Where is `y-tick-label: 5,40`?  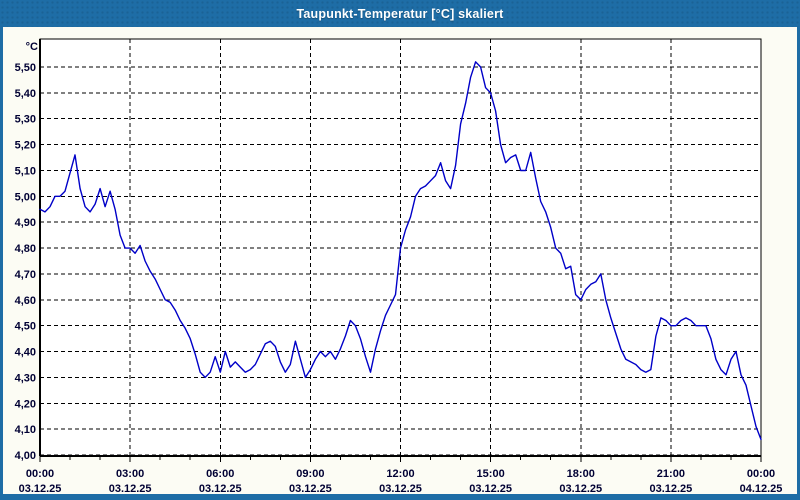 y-tick-label: 5,40 is located at coordinates (25, 94).